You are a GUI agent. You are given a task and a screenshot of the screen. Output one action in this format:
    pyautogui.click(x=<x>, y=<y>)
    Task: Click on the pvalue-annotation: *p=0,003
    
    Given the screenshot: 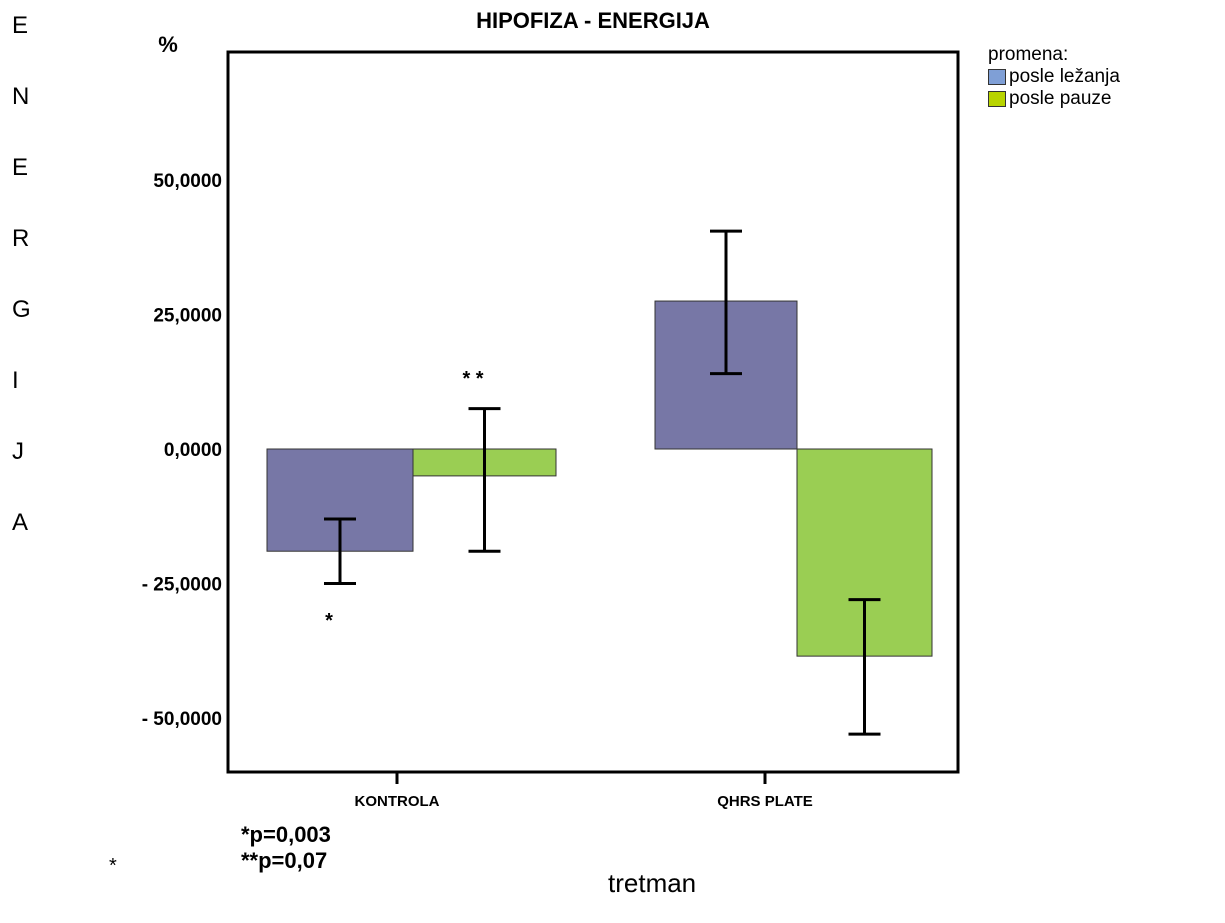 What is the action you would take?
    pyautogui.click(x=286, y=834)
    